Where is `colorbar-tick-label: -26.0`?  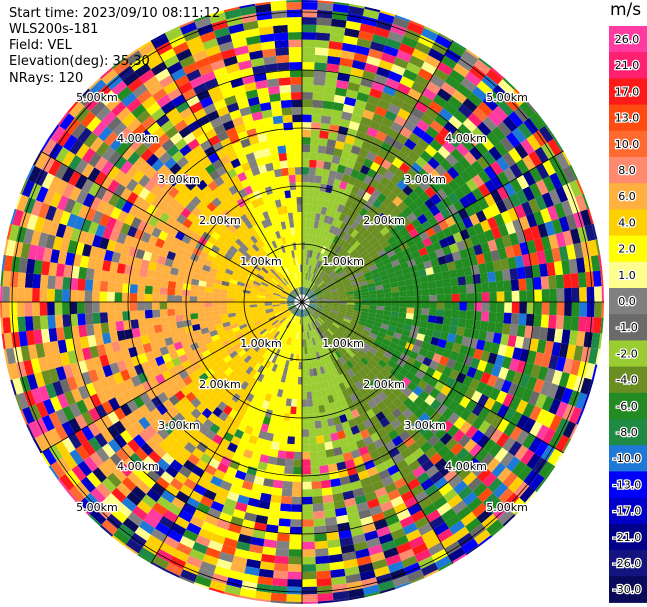 colorbar-tick-label: -26.0 is located at coordinates (627, 563).